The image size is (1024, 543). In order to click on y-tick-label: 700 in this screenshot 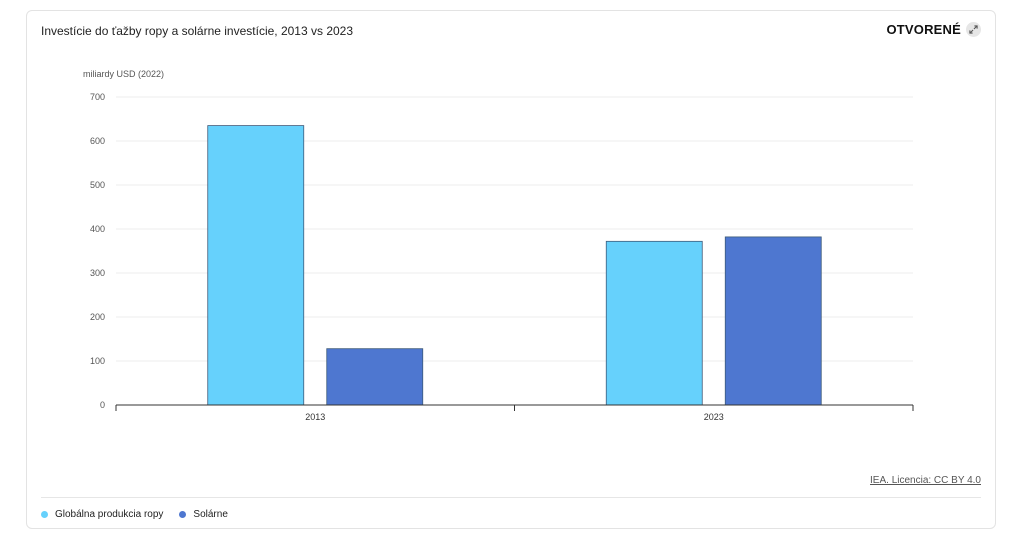, I will do `click(97, 97)`.